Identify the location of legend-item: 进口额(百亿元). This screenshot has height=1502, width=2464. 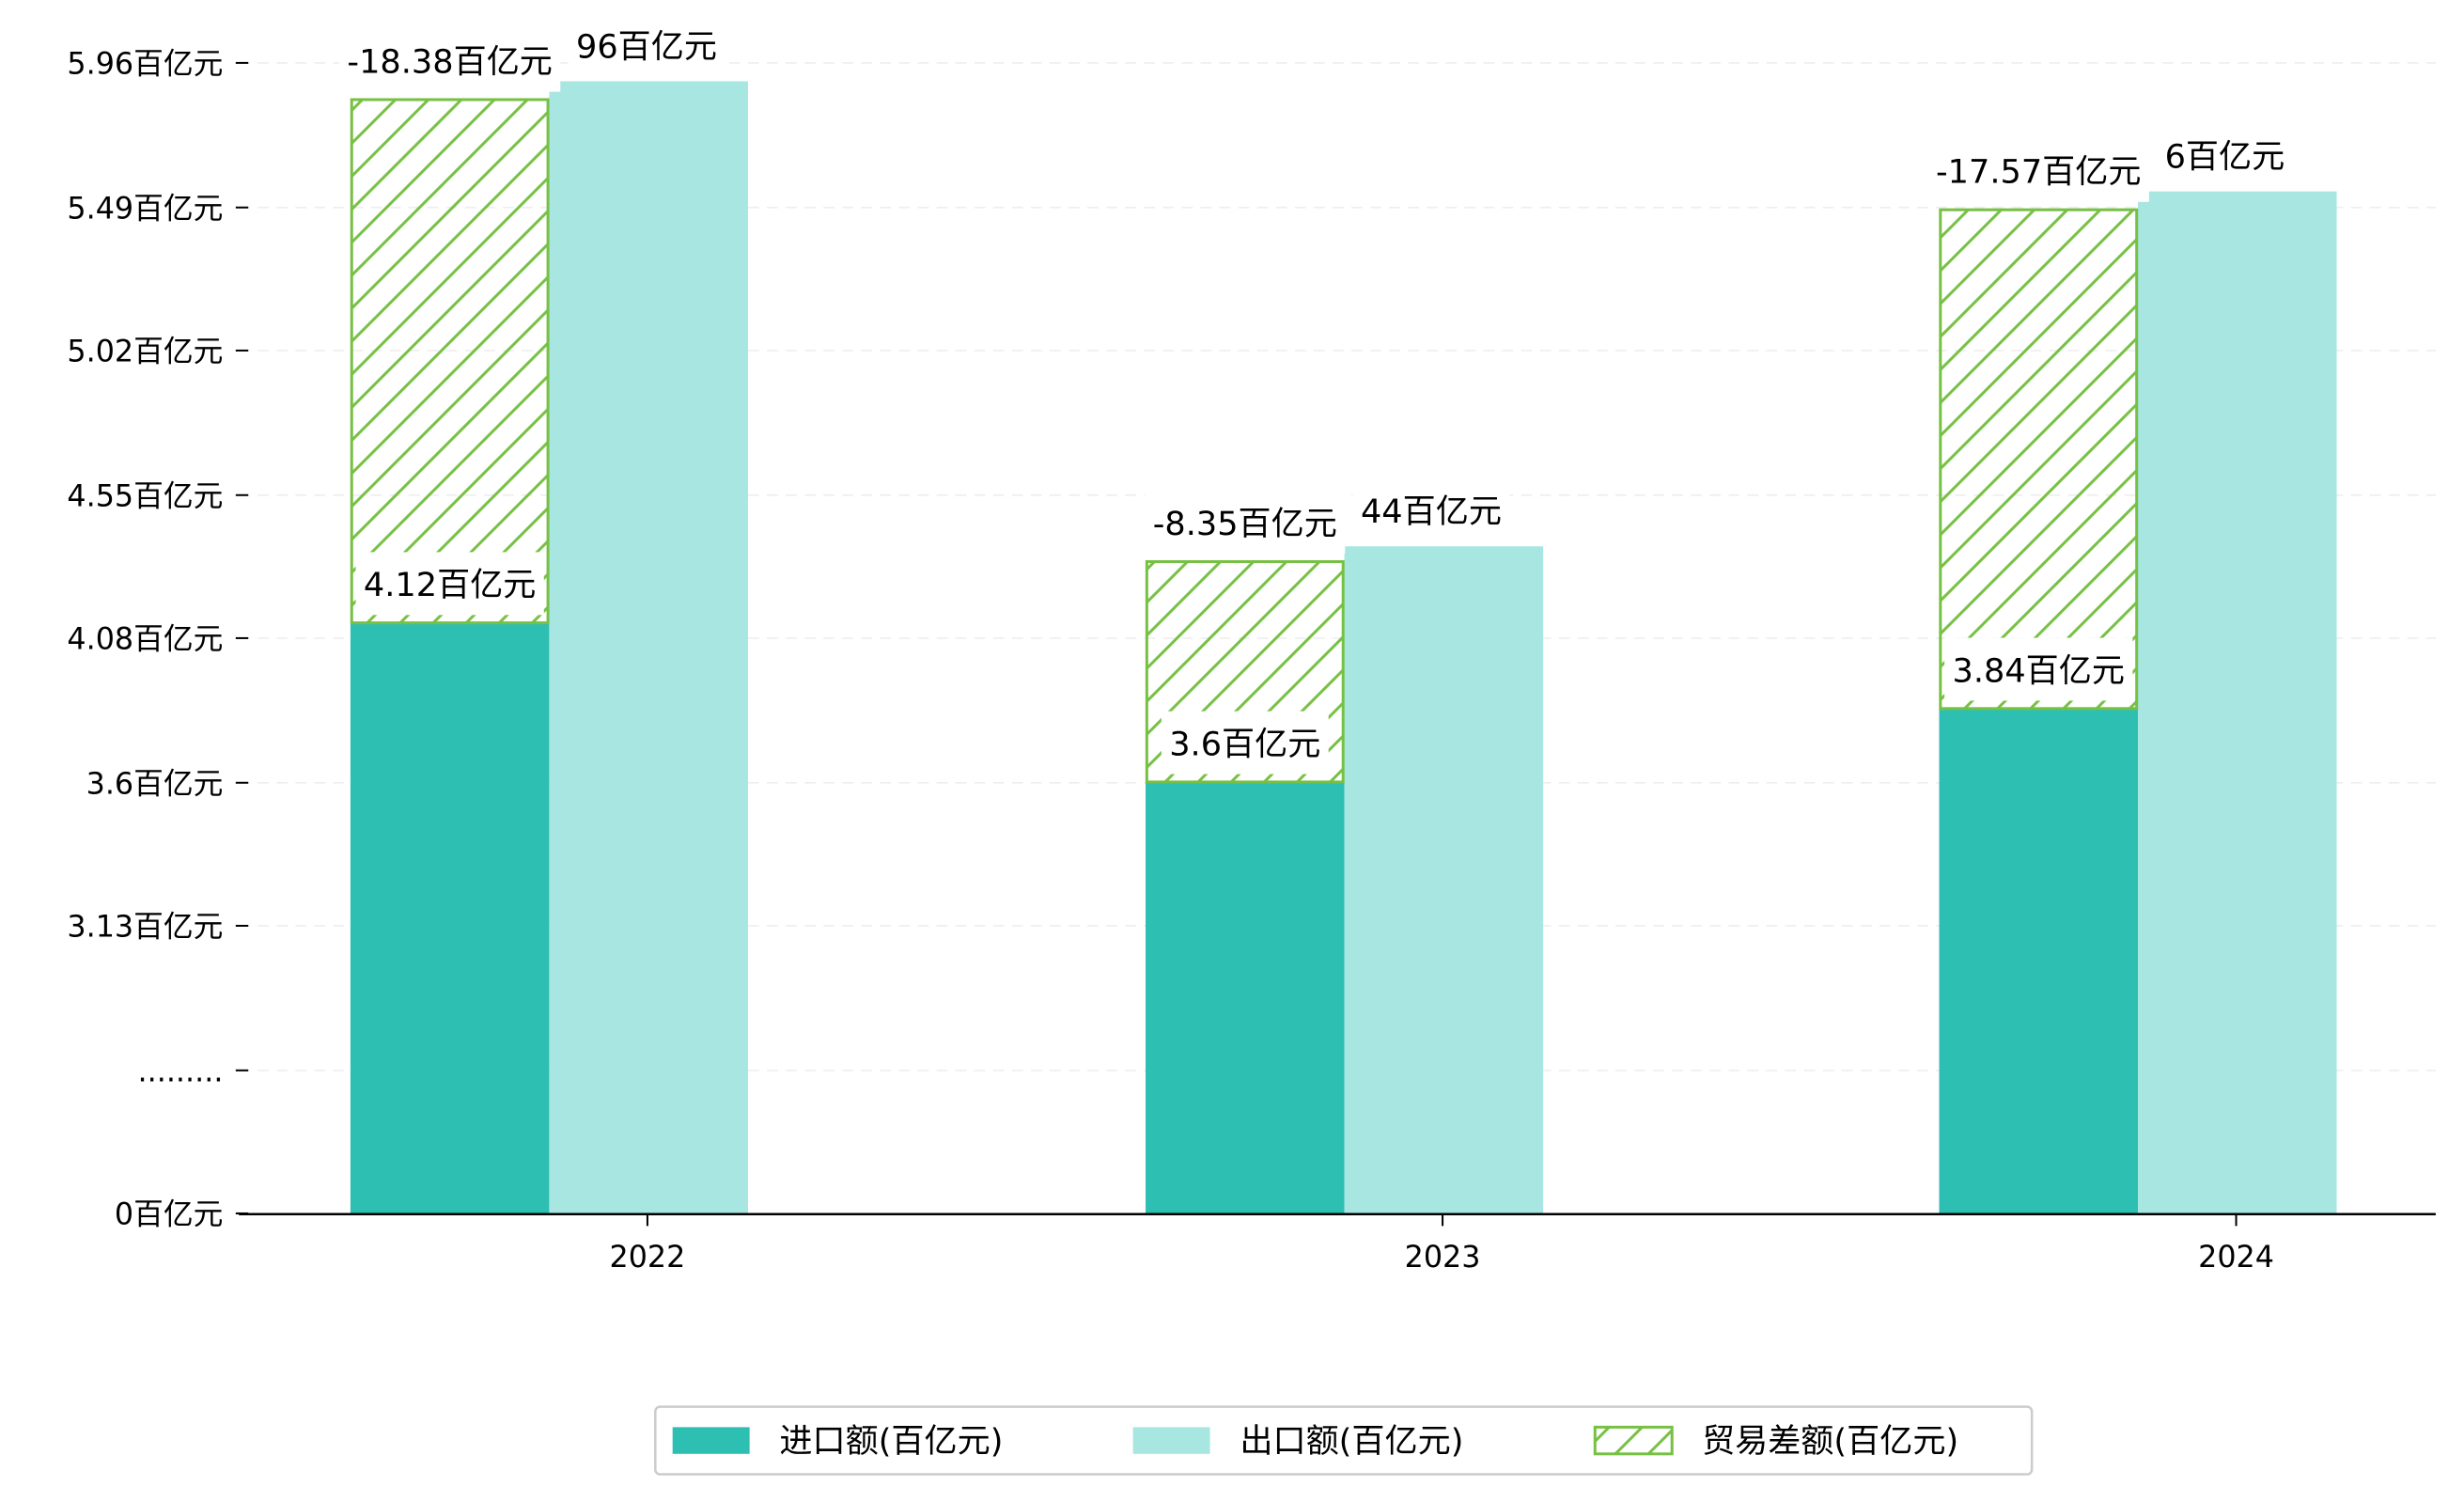
(837, 1441).